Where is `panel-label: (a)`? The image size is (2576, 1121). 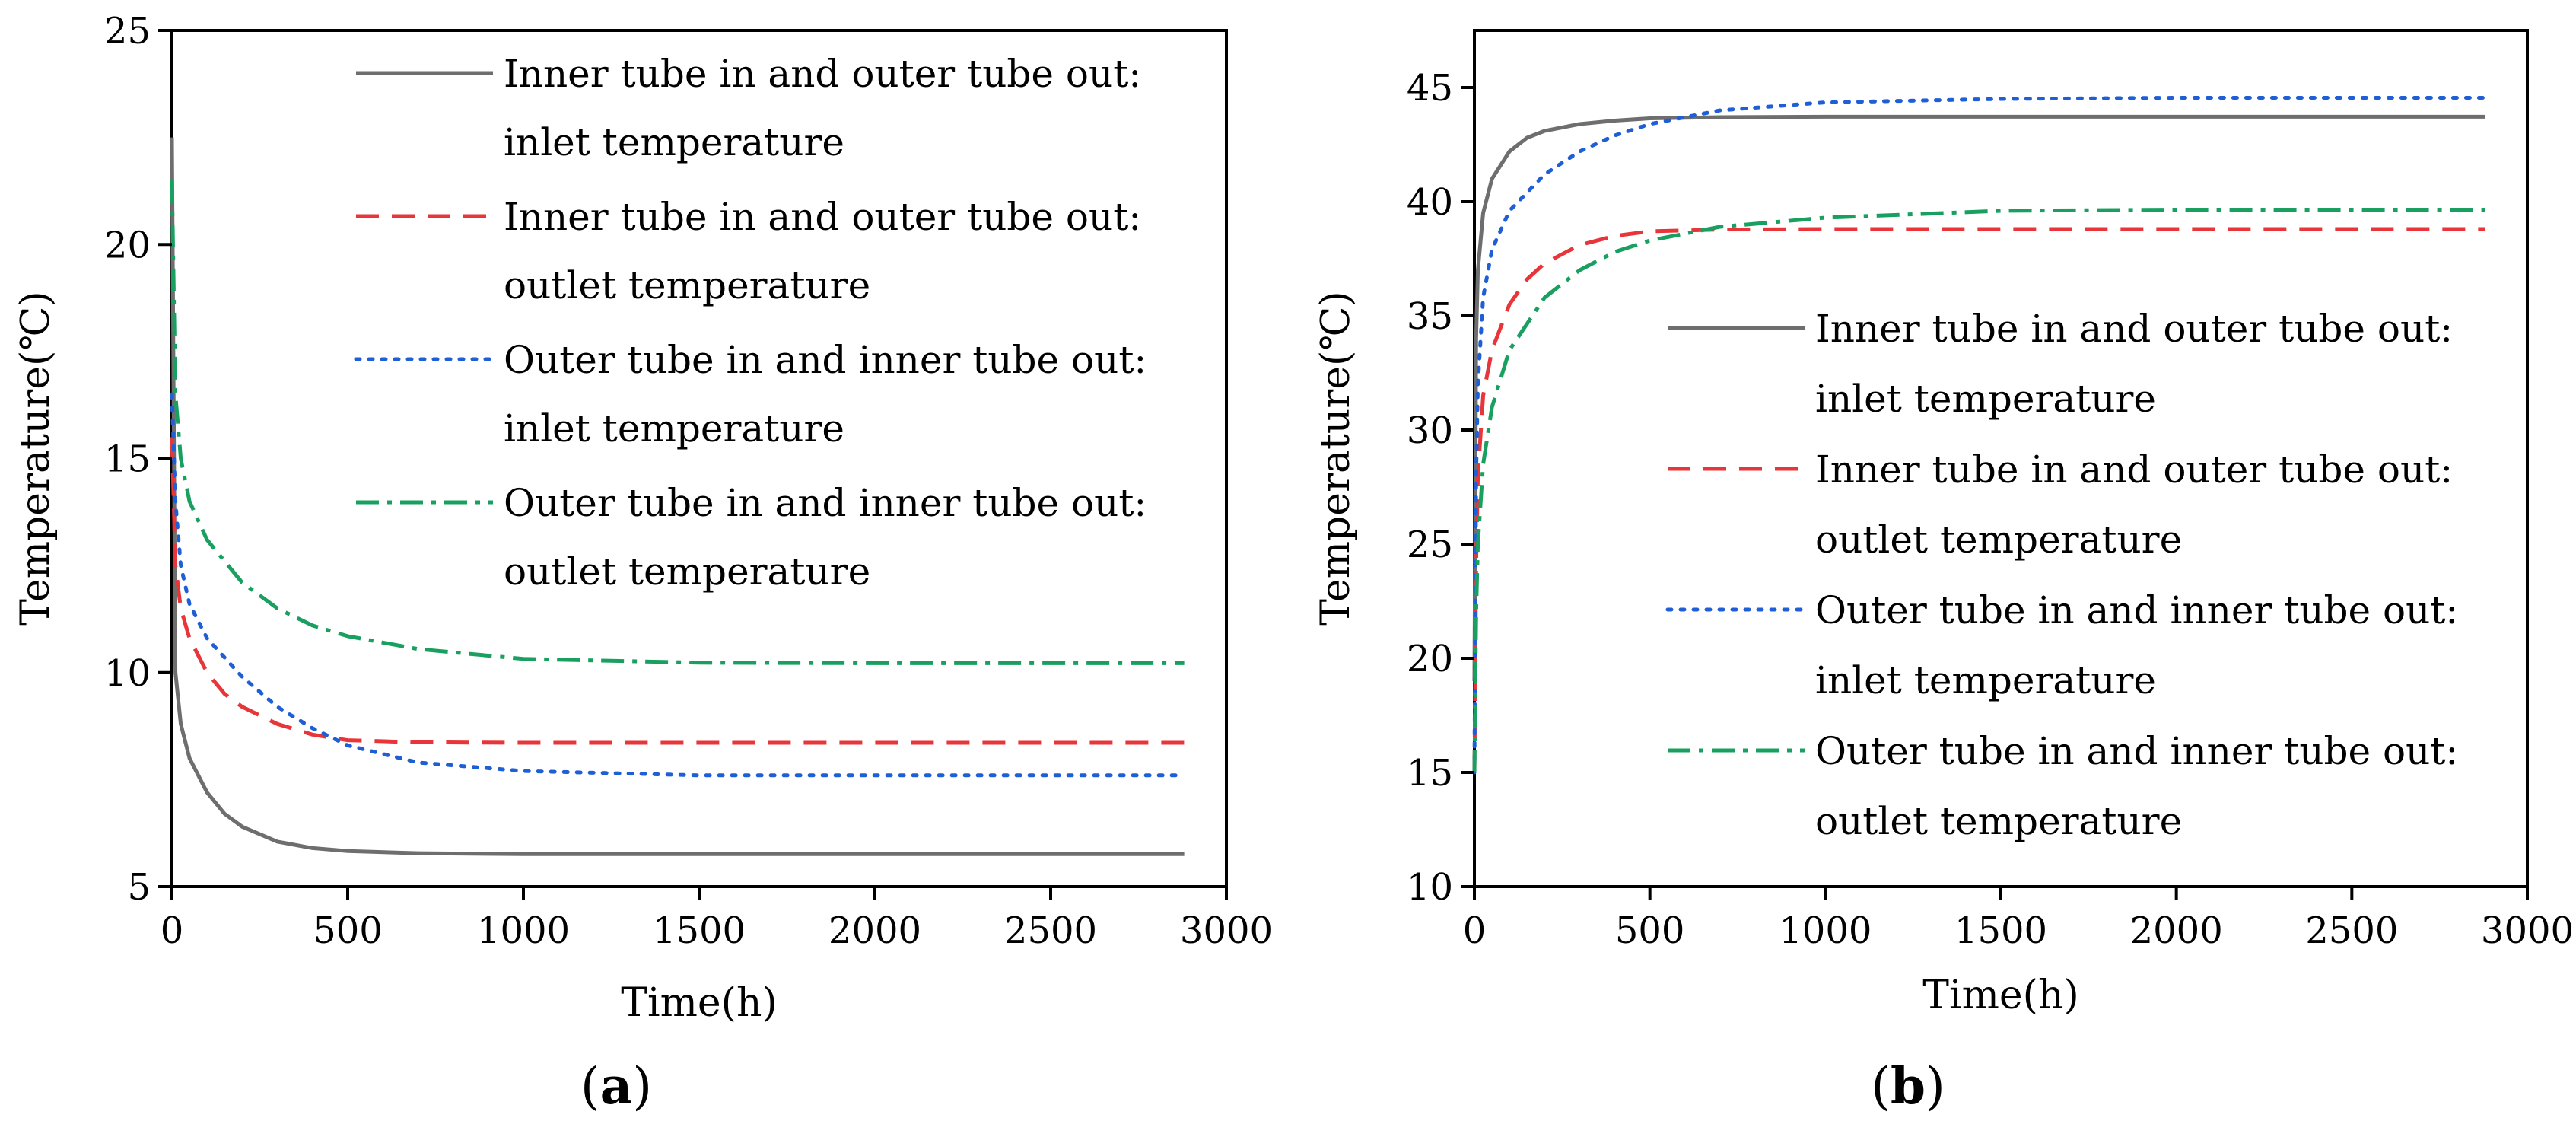 panel-label: (a) is located at coordinates (616, 1086).